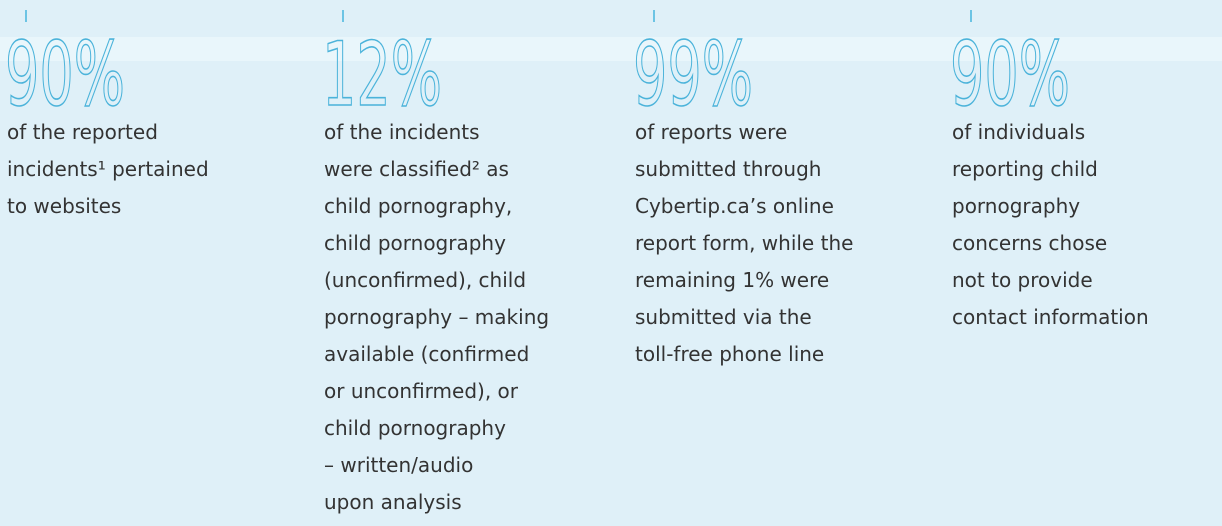 The image size is (1222, 526). Describe the element at coordinates (1016, 206) in the screenshot. I see `description-line: pornography` at that location.